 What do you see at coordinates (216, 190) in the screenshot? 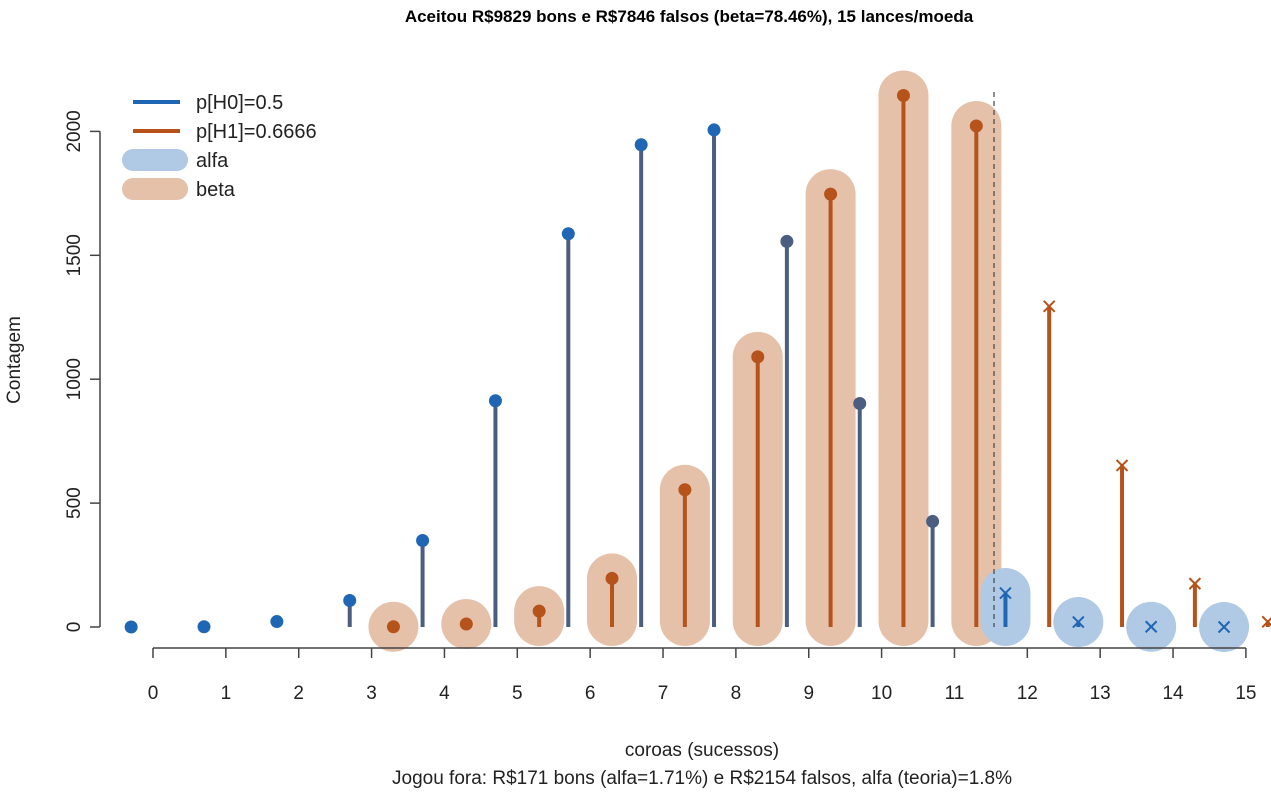
I see `legend-label-3: beta` at bounding box center [216, 190].